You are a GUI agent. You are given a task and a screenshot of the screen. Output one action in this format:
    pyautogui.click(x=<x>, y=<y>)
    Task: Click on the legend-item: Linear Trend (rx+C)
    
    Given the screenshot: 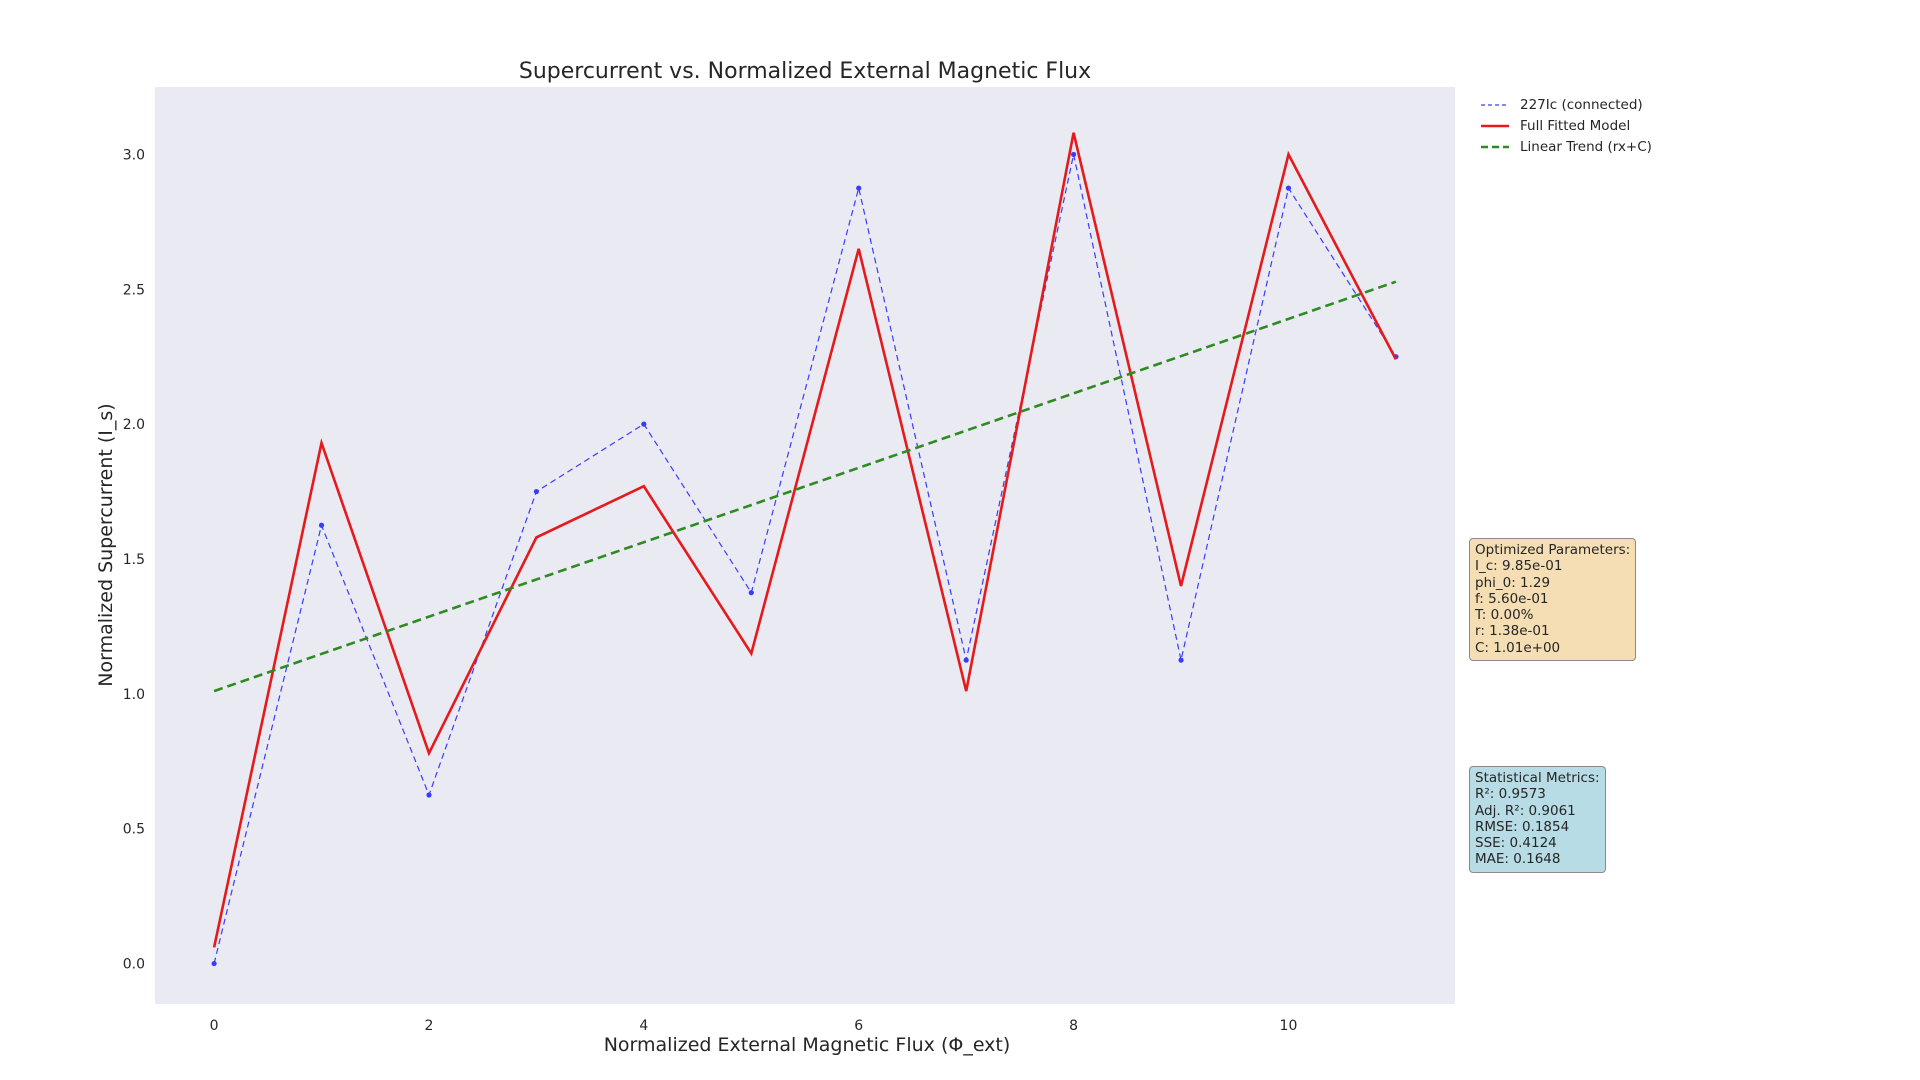 What is the action you would take?
    pyautogui.click(x=1566, y=146)
    